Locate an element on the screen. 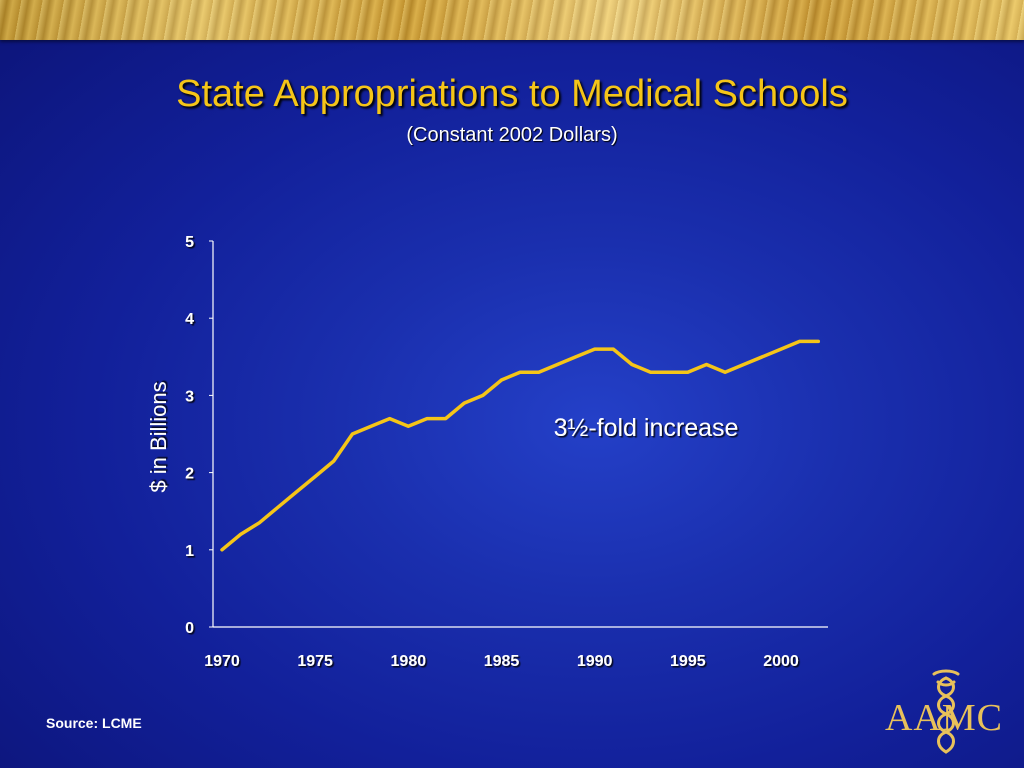  logo-text: AAMC is located at coordinates (944, 718).